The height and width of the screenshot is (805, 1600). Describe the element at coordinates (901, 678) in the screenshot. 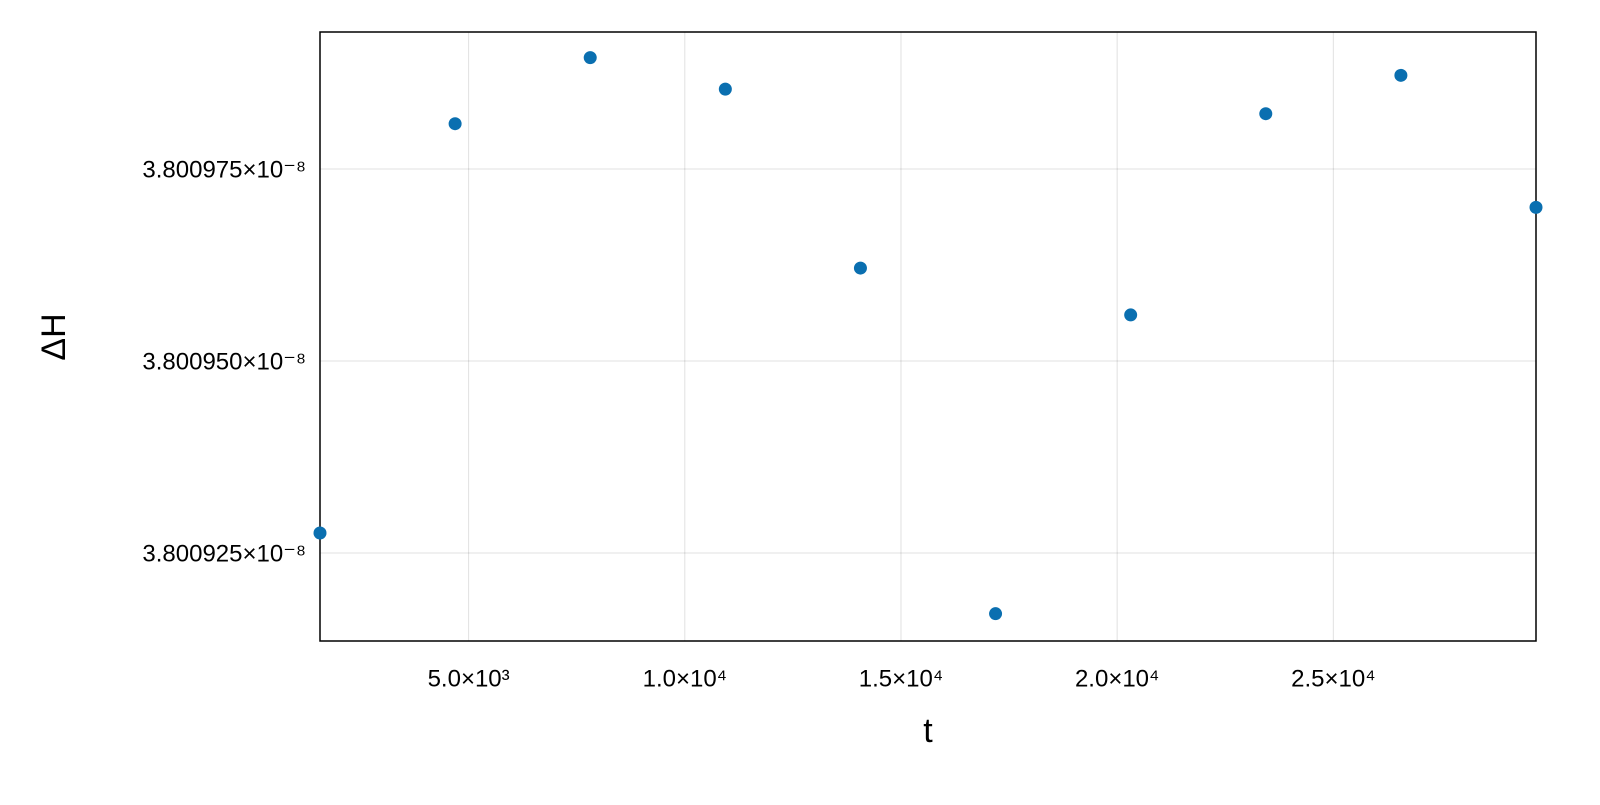

I see `x-tick-label: 1.5×10⁴` at that location.